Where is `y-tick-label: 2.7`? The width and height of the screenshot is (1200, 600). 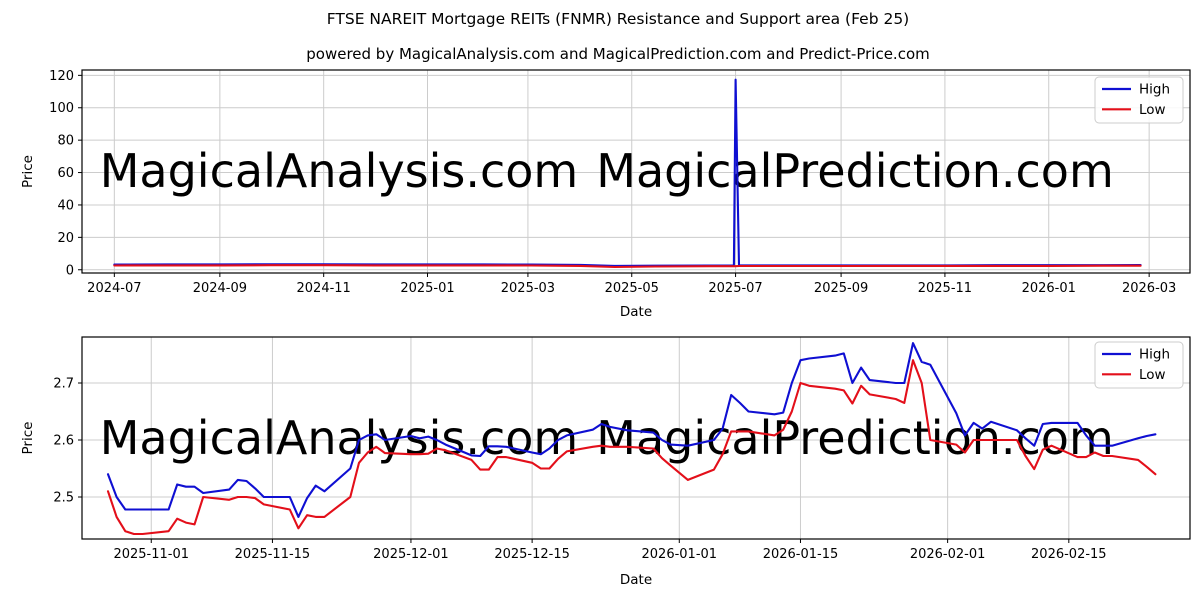 y-tick-label: 2.7 is located at coordinates (63, 383).